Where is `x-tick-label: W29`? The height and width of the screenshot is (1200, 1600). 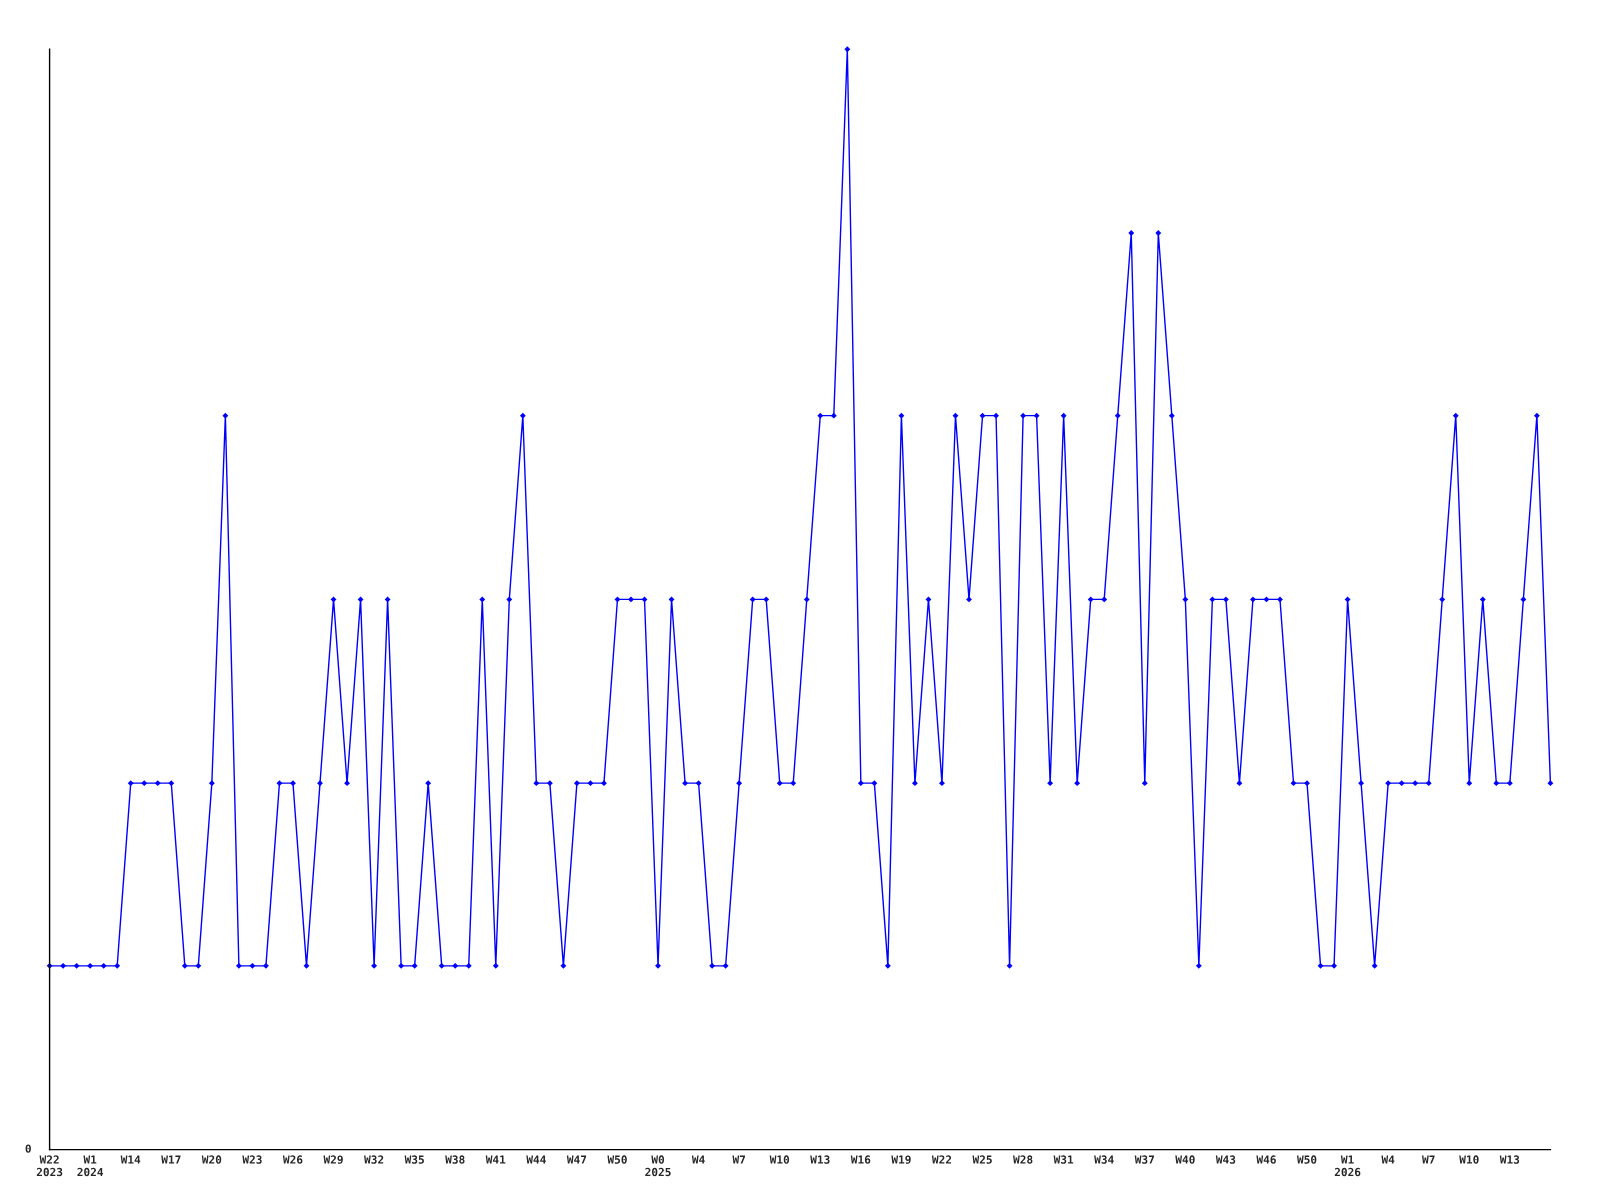
x-tick-label: W29 is located at coordinates (333, 1159).